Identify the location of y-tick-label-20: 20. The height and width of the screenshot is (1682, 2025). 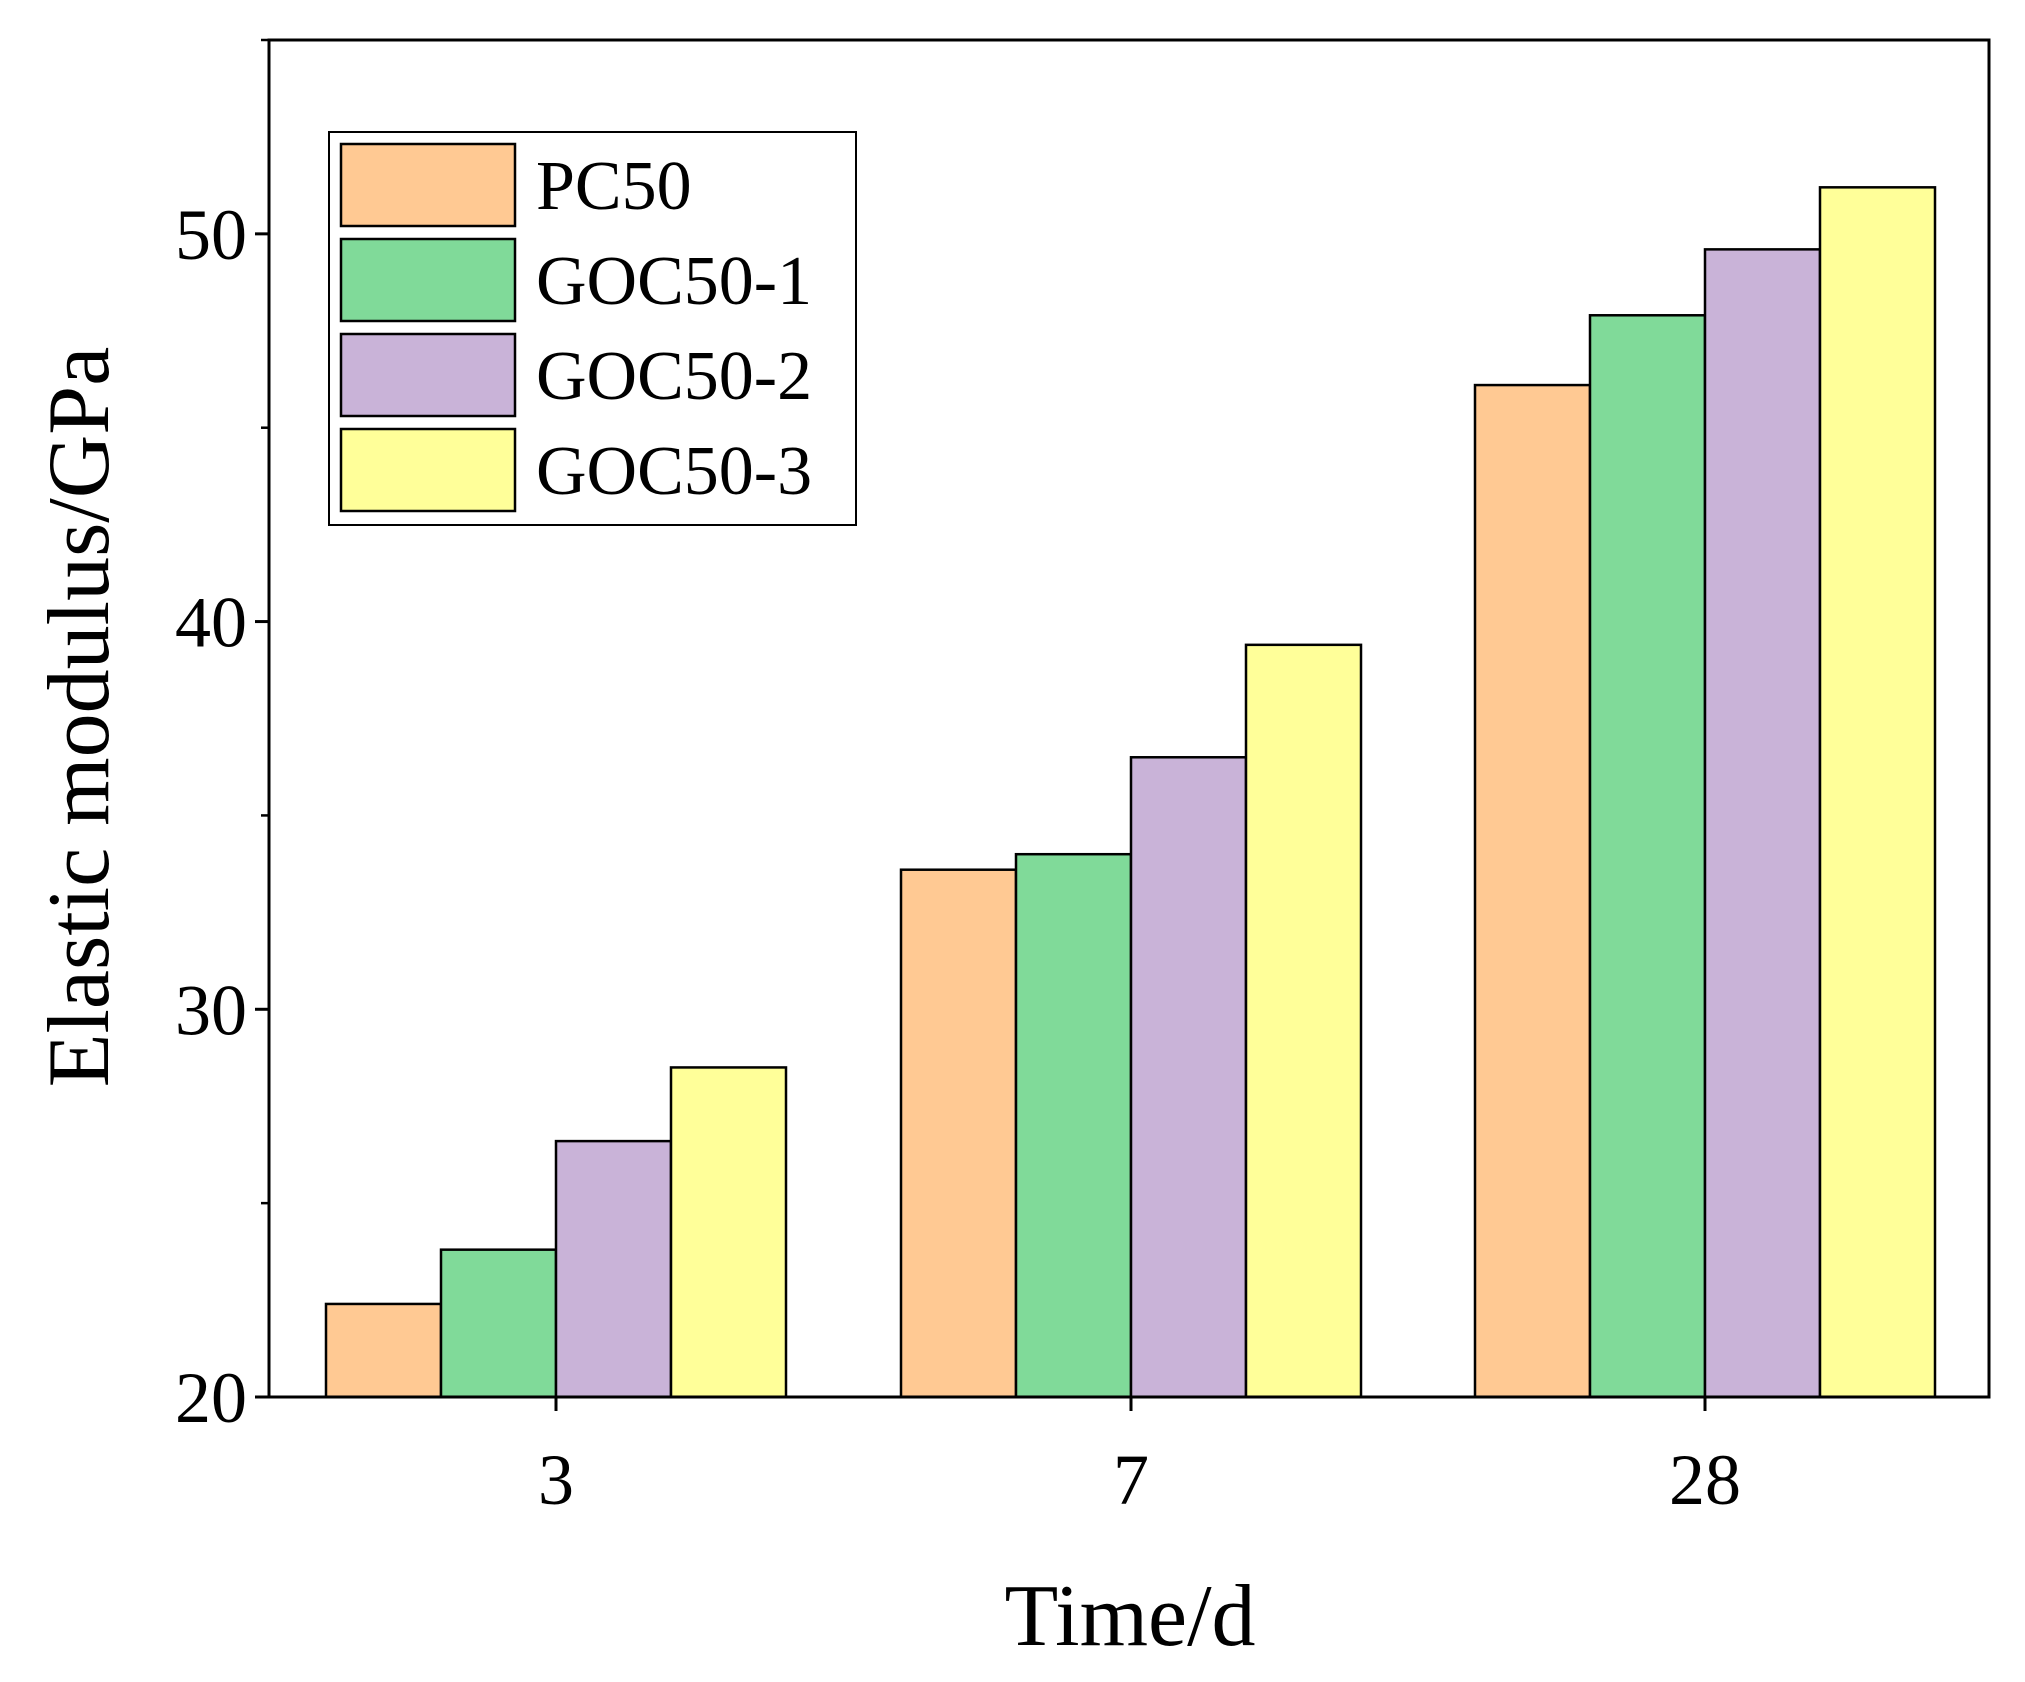
(211, 1398).